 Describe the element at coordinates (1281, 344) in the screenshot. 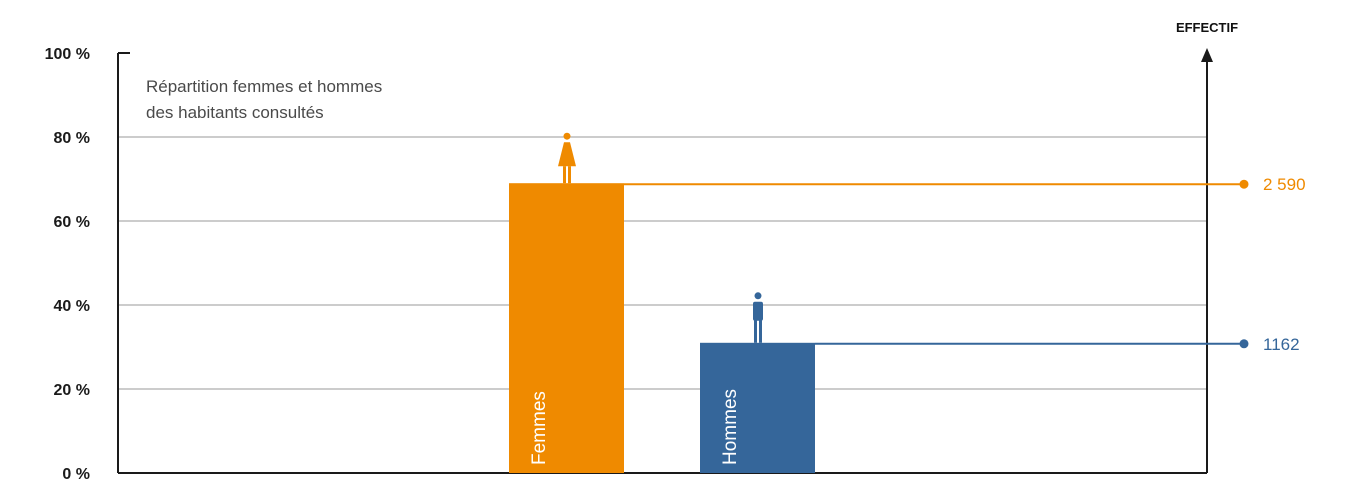

I see `effectif-label: 1162` at that location.